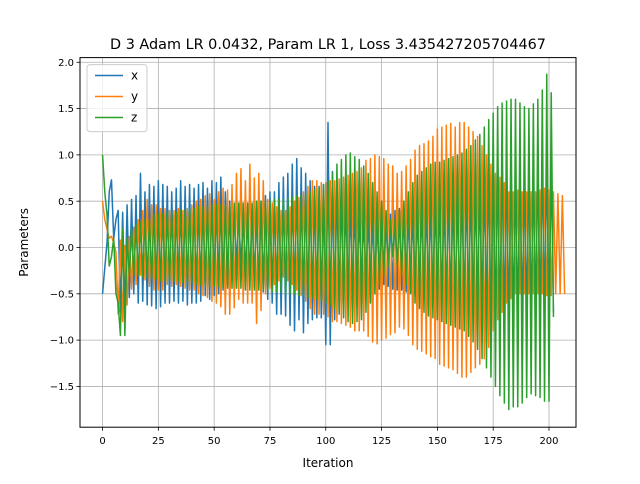 This screenshot has width=640, height=484. Describe the element at coordinates (270, 441) in the screenshot. I see `x-tick-label: 75` at that location.